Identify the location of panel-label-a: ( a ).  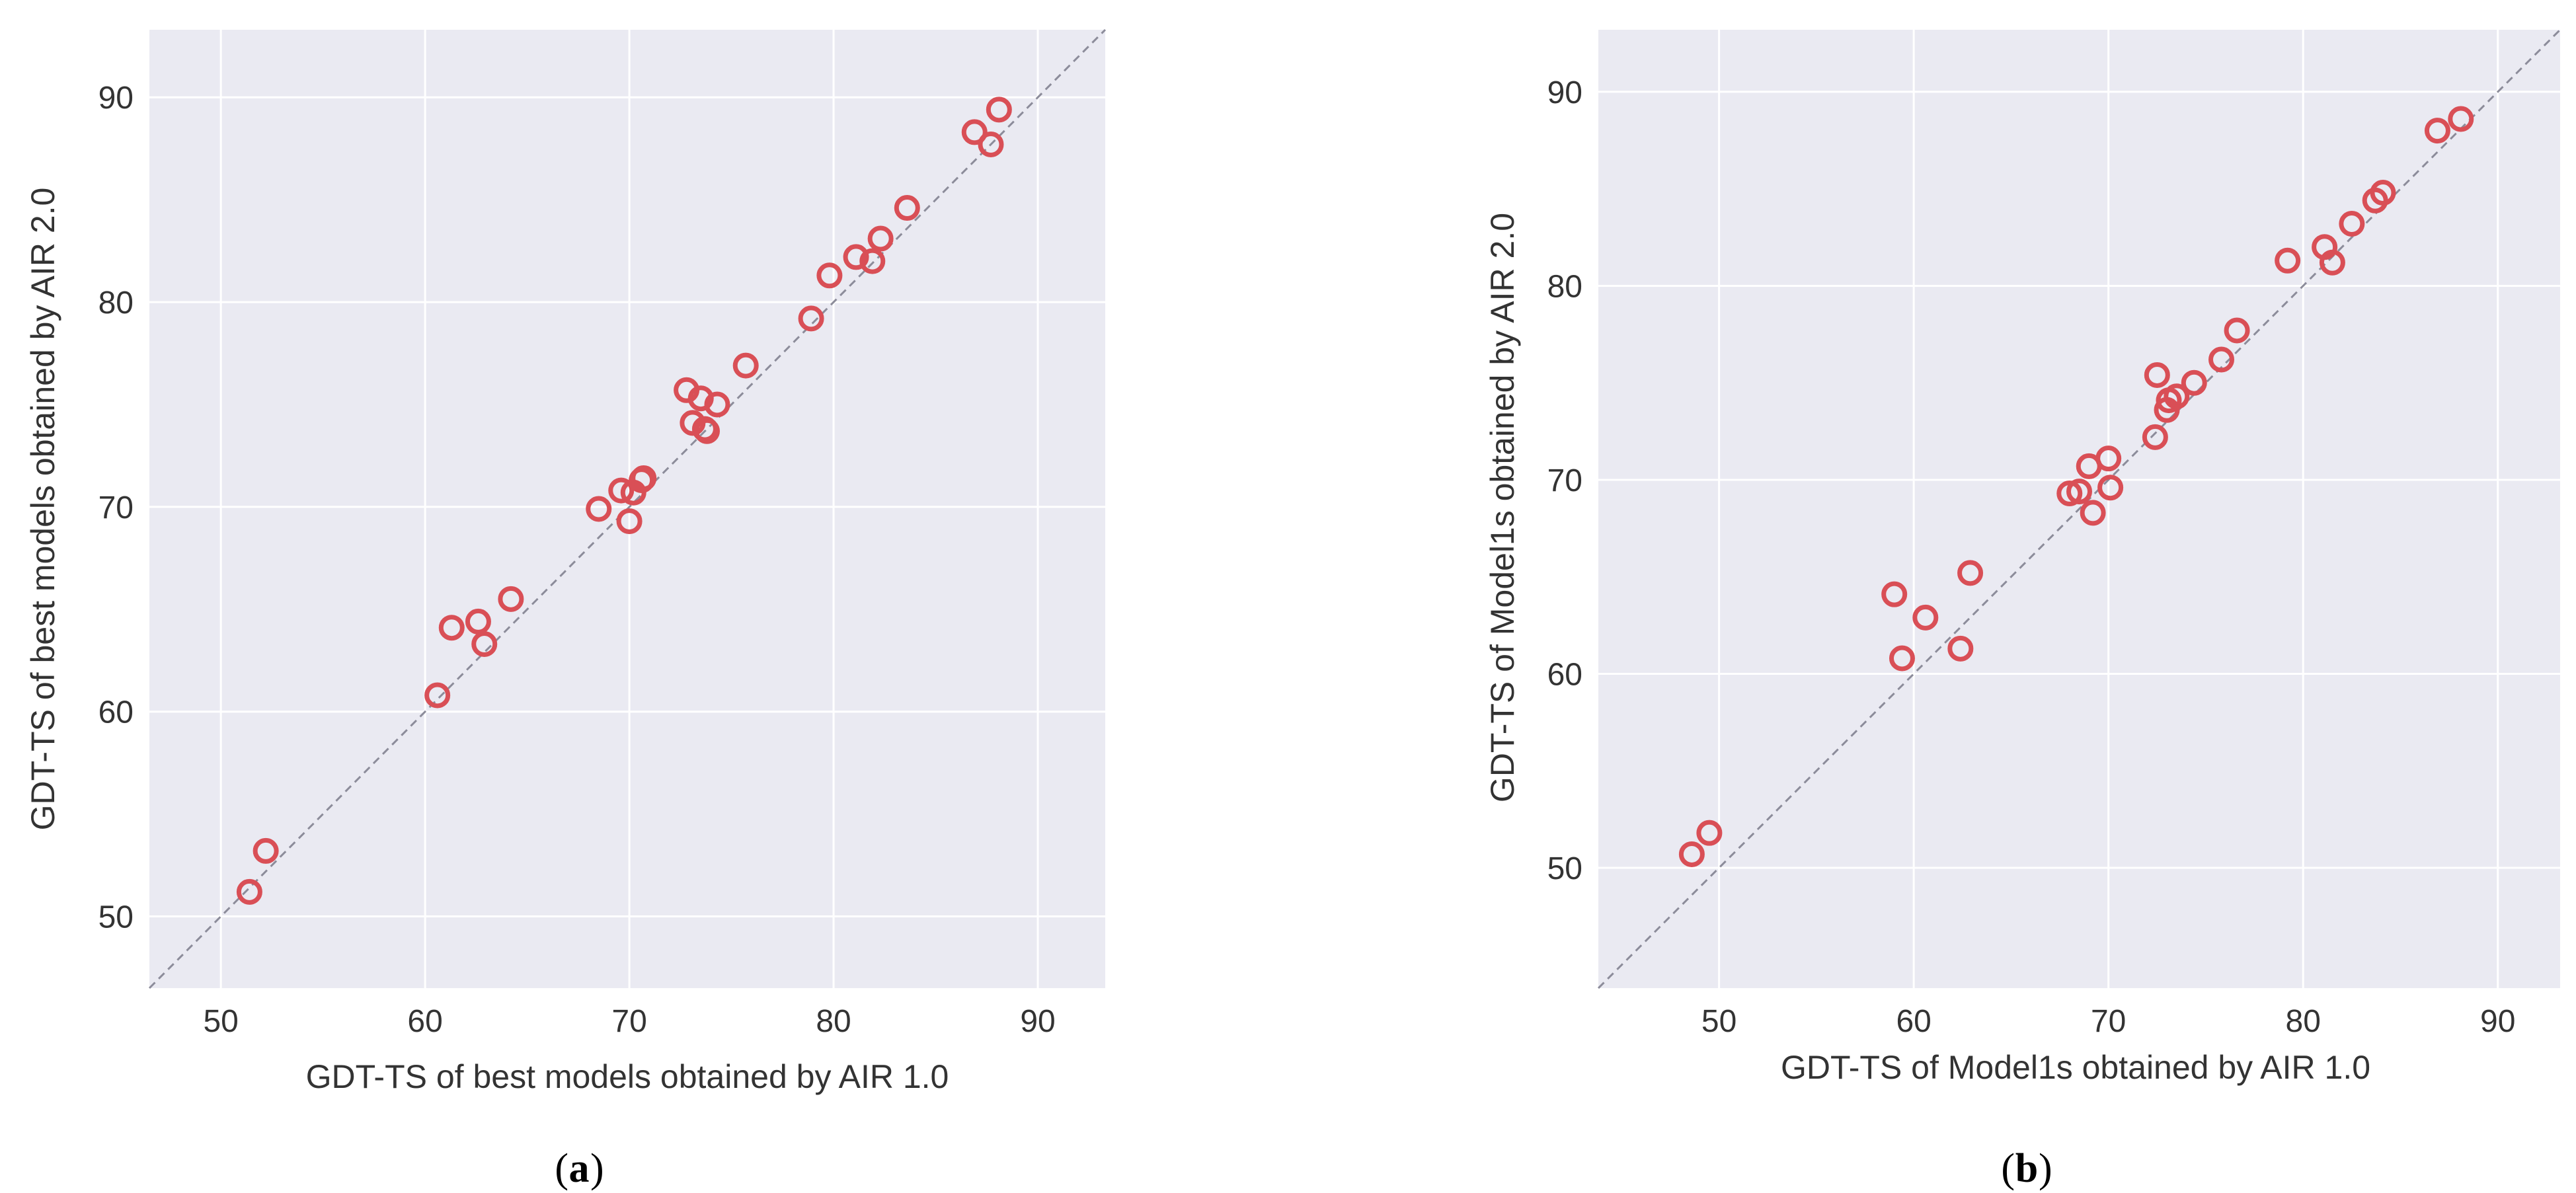
(579, 1168).